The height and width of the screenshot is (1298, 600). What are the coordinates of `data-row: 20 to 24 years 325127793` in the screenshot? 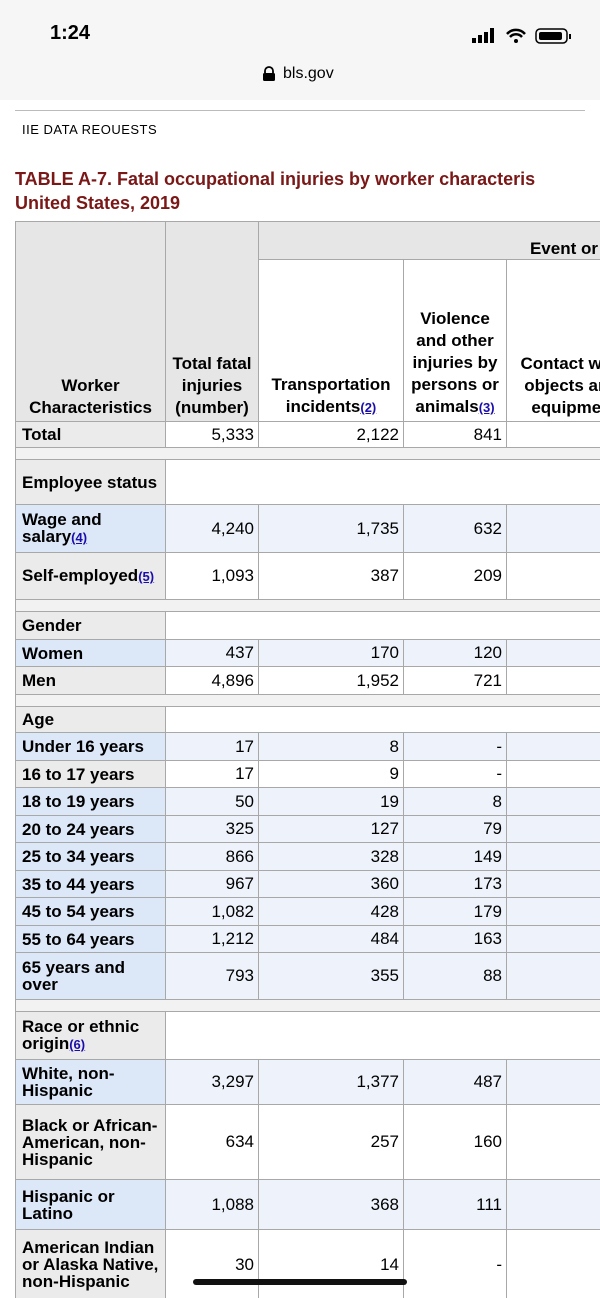 It's located at (307, 829).